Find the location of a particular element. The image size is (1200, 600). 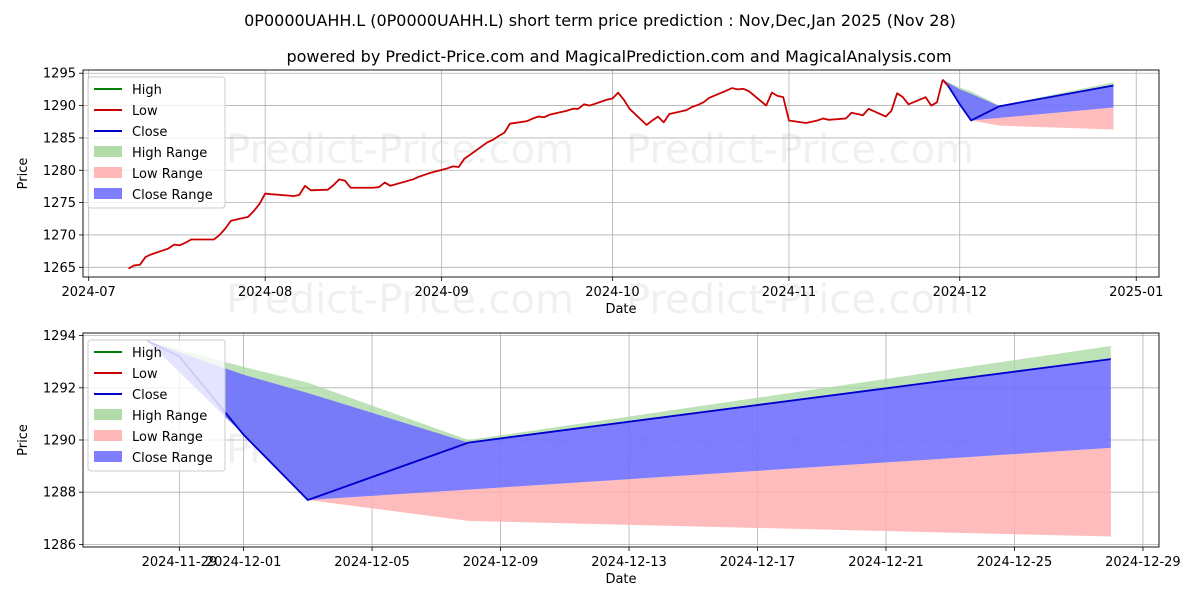

y-tick-label: 1294 is located at coordinates (59, 336).